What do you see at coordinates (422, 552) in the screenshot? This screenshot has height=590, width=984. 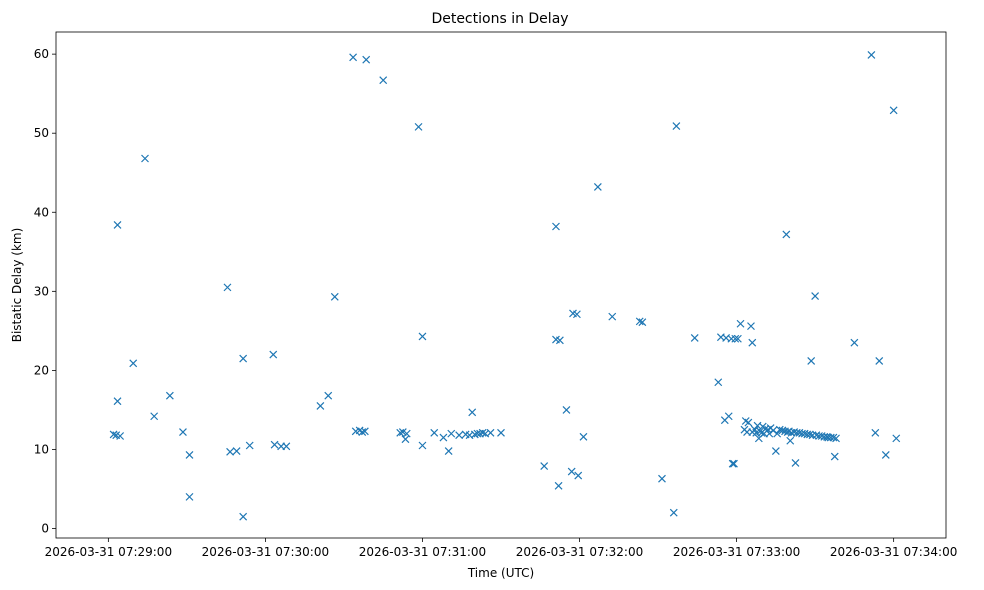 I see `x-tick-label: 2026-03-31 07:31:00` at bounding box center [422, 552].